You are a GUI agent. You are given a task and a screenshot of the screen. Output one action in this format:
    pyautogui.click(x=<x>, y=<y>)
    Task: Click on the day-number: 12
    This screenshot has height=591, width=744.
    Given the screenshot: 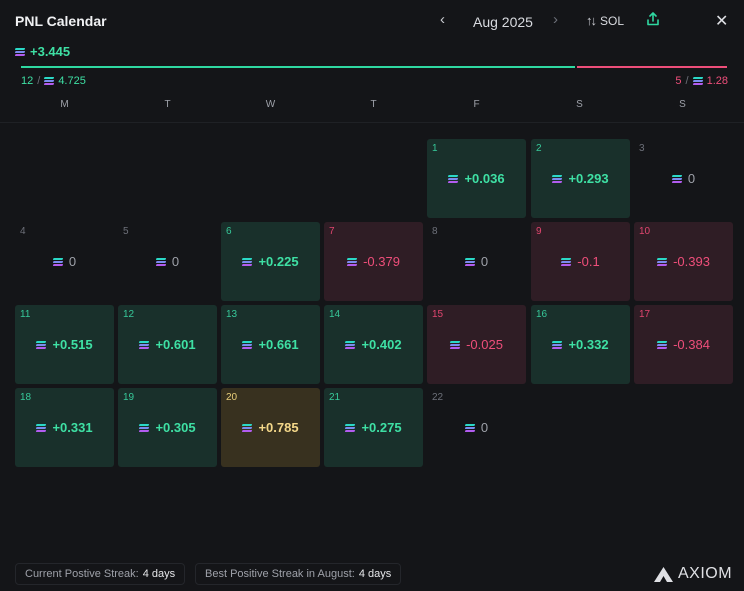 What is the action you would take?
    pyautogui.click(x=129, y=314)
    